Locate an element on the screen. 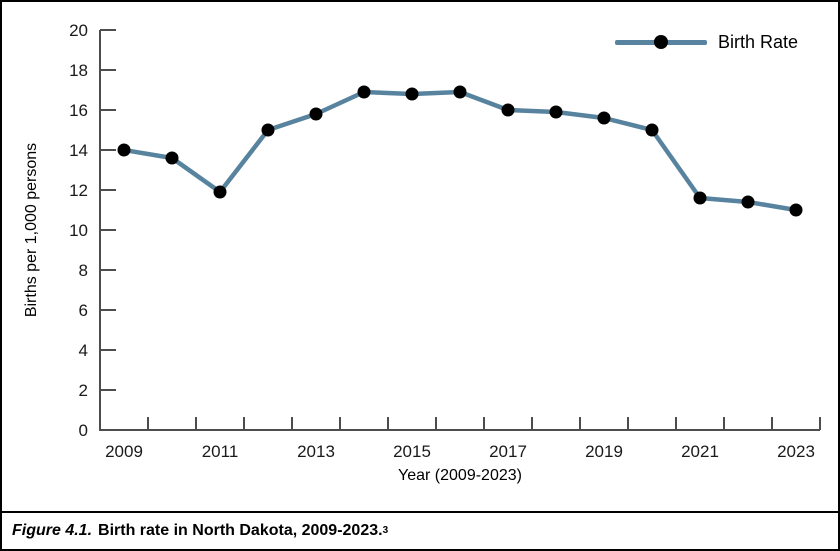 This screenshot has height=551, width=840. figure-number: Figure 4.1. is located at coordinates (52, 530).